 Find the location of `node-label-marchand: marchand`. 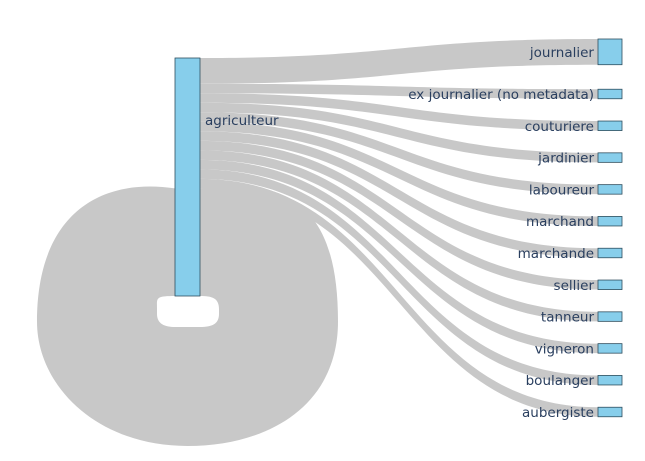

node-label-marchand: marchand is located at coordinates (560, 222).